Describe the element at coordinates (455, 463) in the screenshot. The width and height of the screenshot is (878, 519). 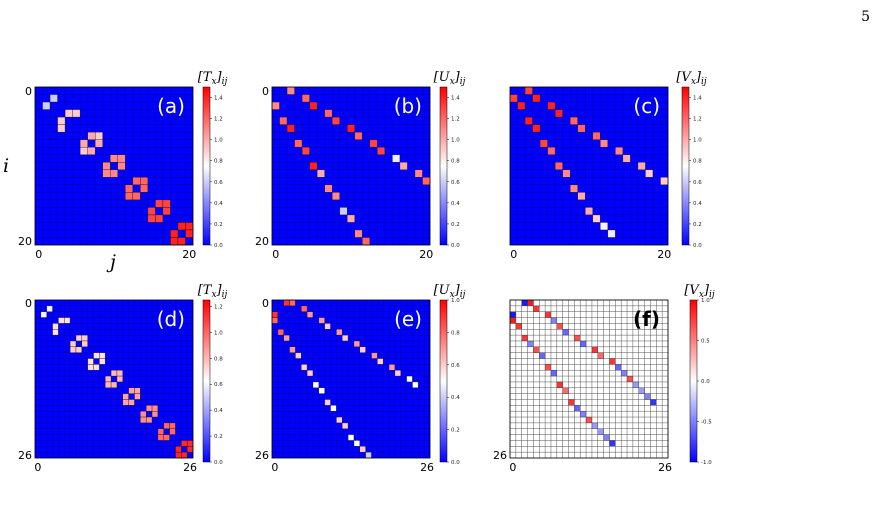
I see `colorbar-tick-label: 0.0` at that location.